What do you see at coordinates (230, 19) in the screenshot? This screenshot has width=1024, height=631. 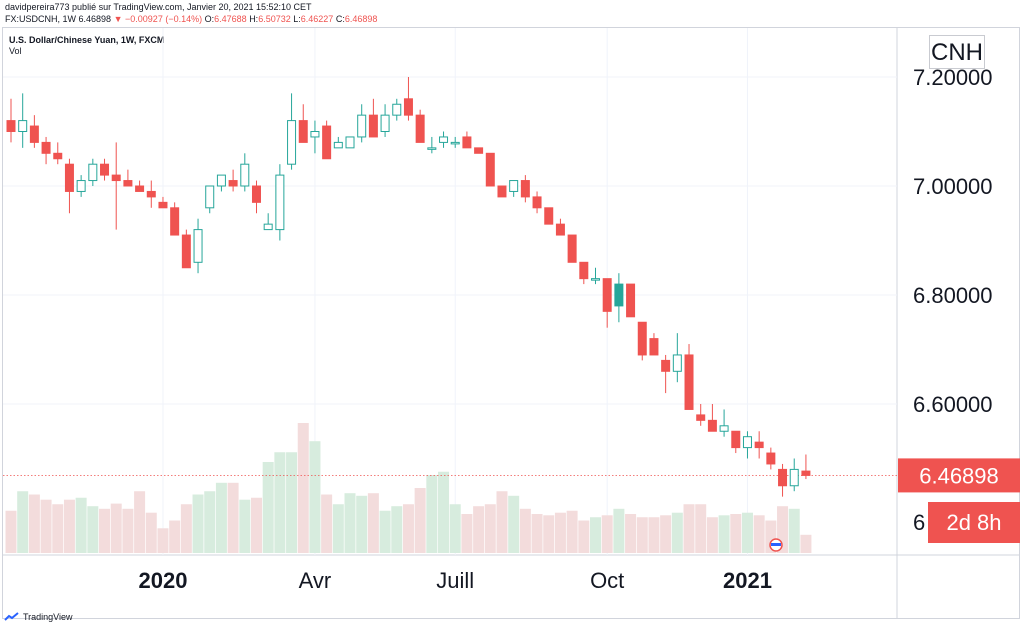 I see `open-value: 6.47688` at bounding box center [230, 19].